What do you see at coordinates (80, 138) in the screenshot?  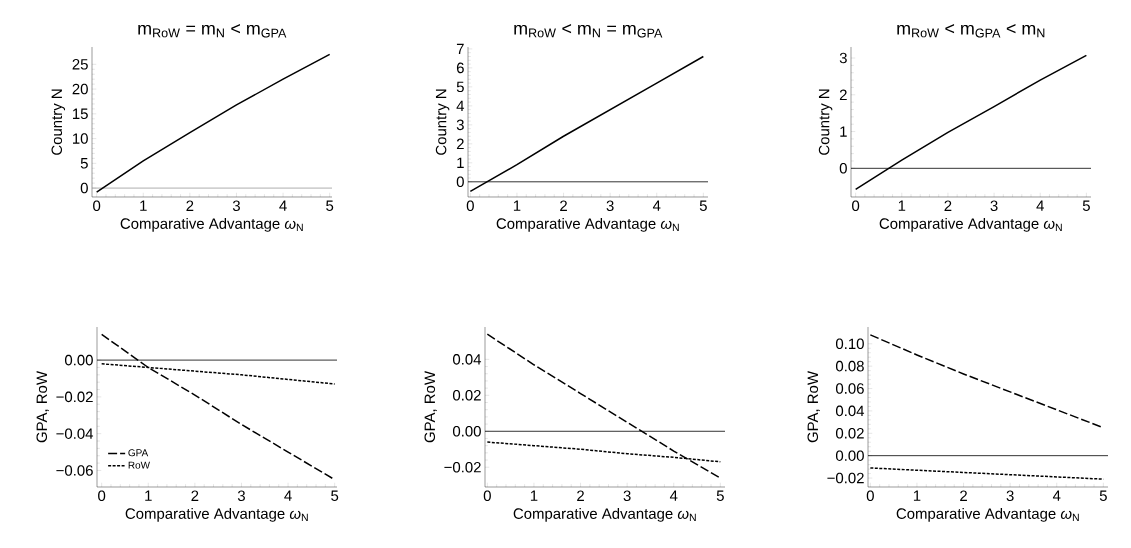 I see `y-tick-label: 10` at bounding box center [80, 138].